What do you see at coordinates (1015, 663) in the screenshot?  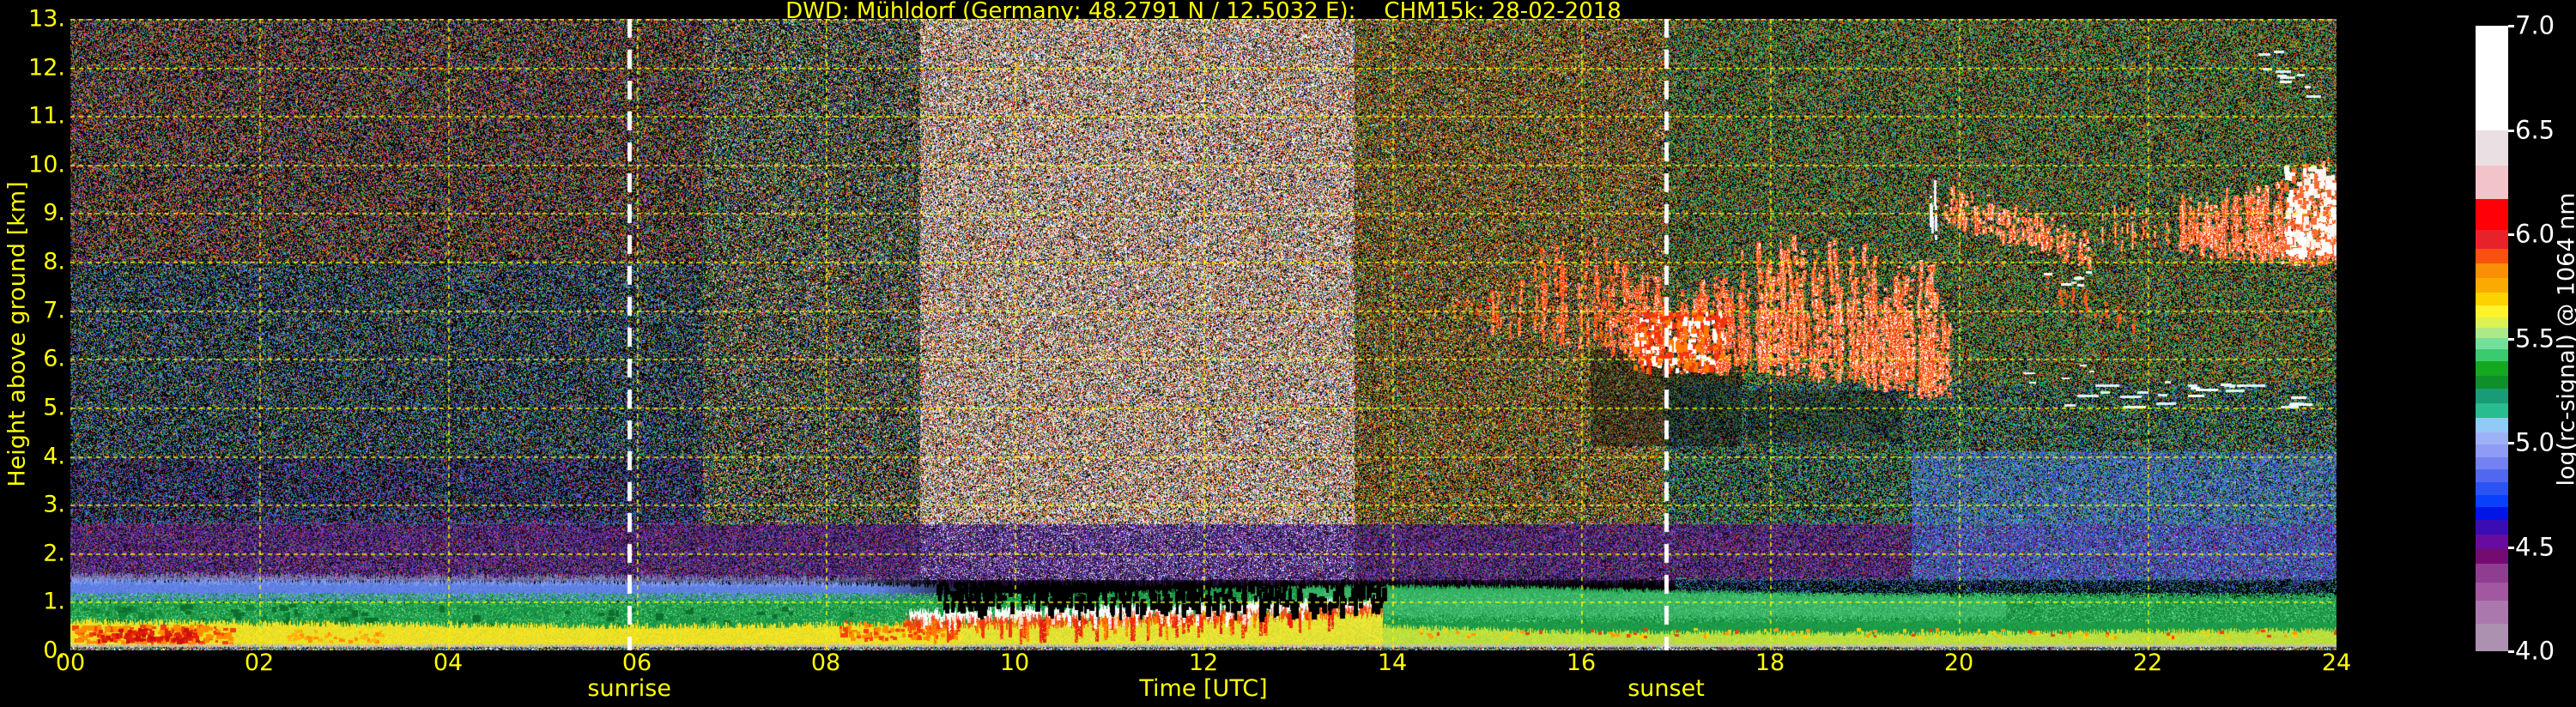 I see `x-tick-10: 10` at bounding box center [1015, 663].